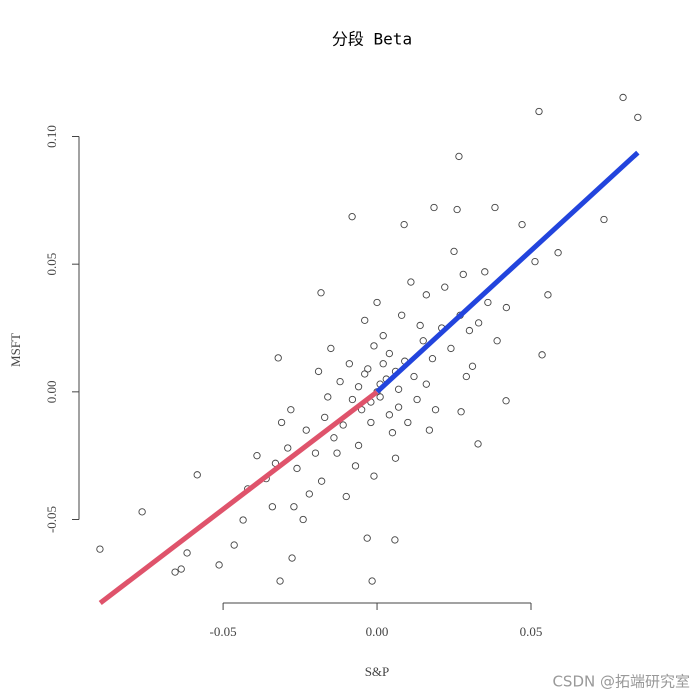 The image size is (700, 700). I want to click on watermark: CSDN @拓端研究室, so click(621, 682).